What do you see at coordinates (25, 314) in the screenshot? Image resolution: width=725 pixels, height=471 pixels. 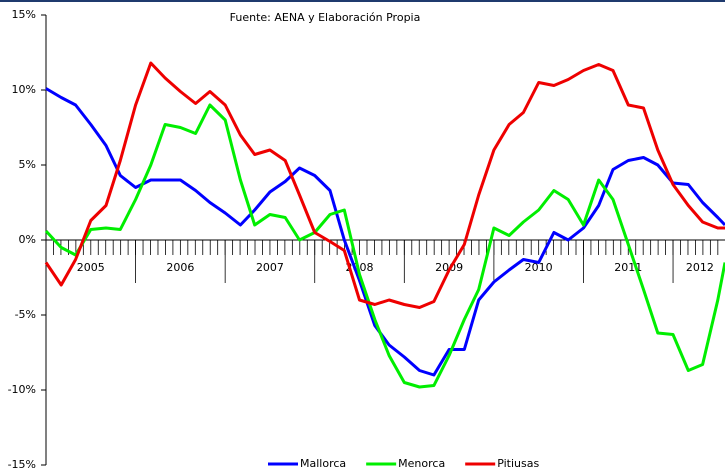 I see `y-tick-label: -5%` at bounding box center [25, 314].